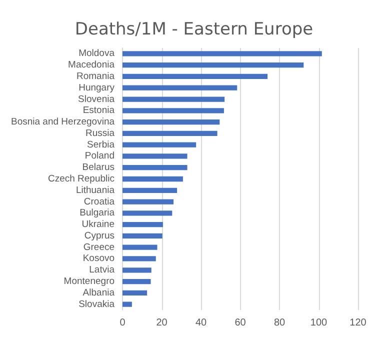 The height and width of the screenshot is (342, 388). What do you see at coordinates (96, 88) in the screenshot?
I see `y-tick-label: Hungary` at bounding box center [96, 88].